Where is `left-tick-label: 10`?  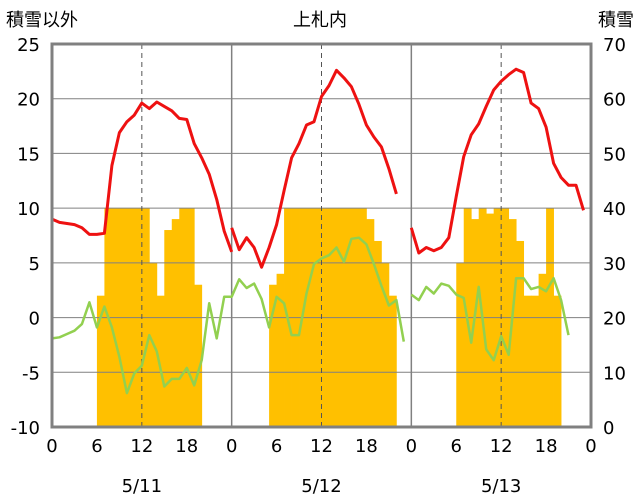 left-tick-label: 10 is located at coordinates (28, 209).